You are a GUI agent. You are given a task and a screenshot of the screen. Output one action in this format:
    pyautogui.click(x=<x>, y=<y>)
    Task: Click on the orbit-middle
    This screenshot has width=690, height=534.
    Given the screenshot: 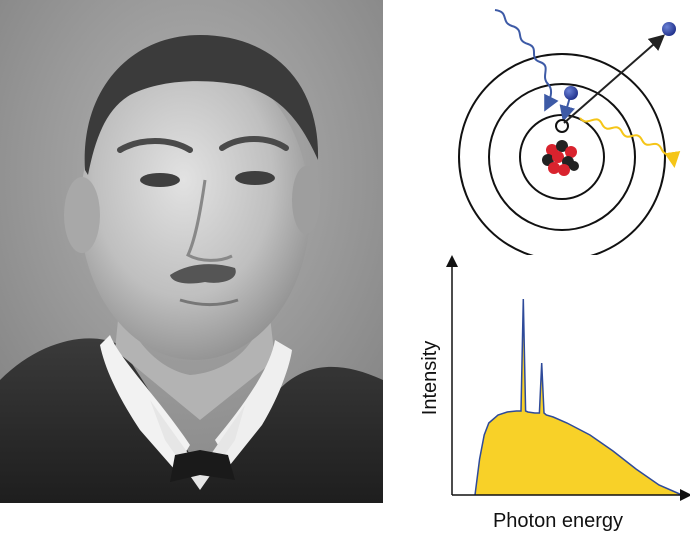 What is the action you would take?
    pyautogui.click(x=562, y=157)
    